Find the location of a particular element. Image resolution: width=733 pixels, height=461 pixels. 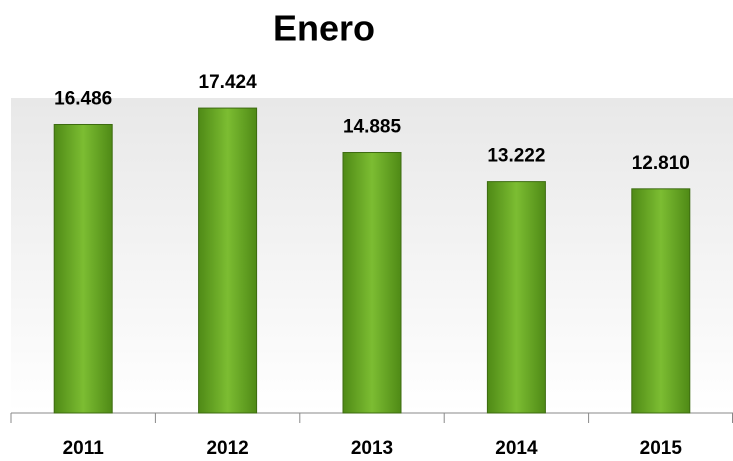

x-tick-label: 2011 is located at coordinates (84, 448).